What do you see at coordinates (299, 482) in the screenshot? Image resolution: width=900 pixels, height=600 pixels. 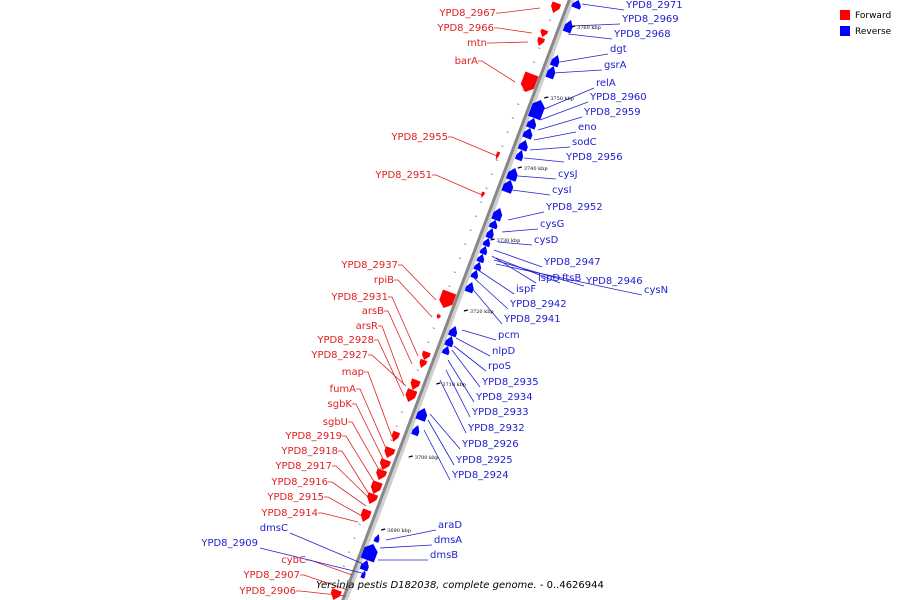 I see `forward-gene-label: YPD8_2916` at bounding box center [299, 482].